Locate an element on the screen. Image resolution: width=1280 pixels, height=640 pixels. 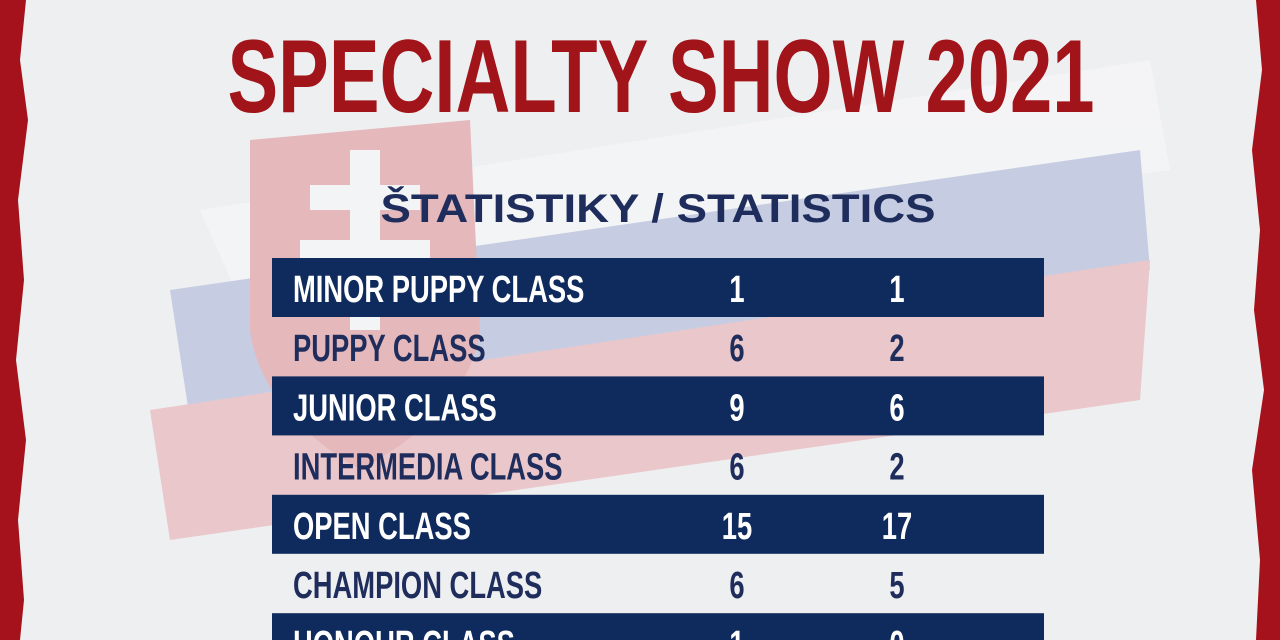
class-name: MINOR PUPPY CLASS is located at coordinates (438, 290).